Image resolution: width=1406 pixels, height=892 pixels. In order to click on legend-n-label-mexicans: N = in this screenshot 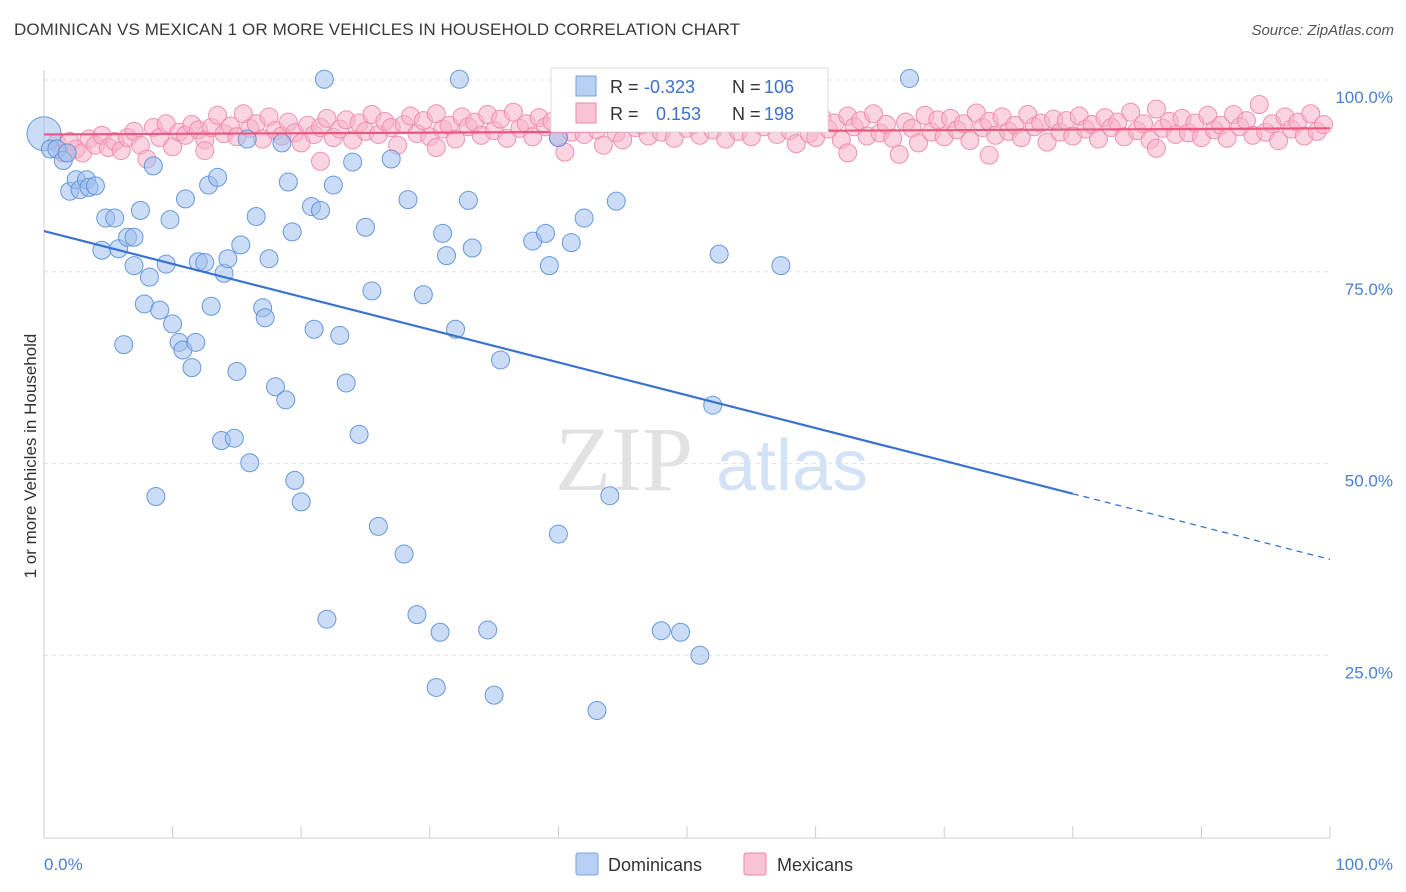, I will do `click(746, 114)`.